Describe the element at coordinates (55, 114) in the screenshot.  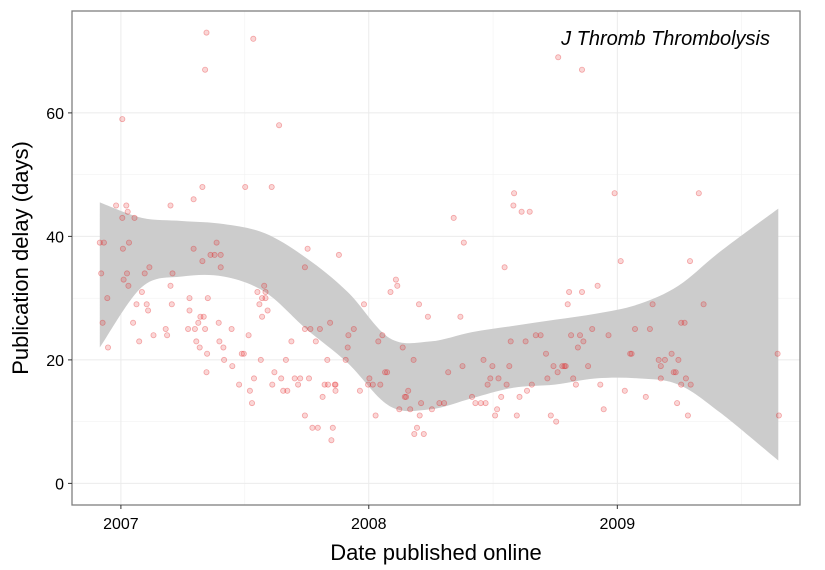
I see `y-tick-label: 60` at that location.